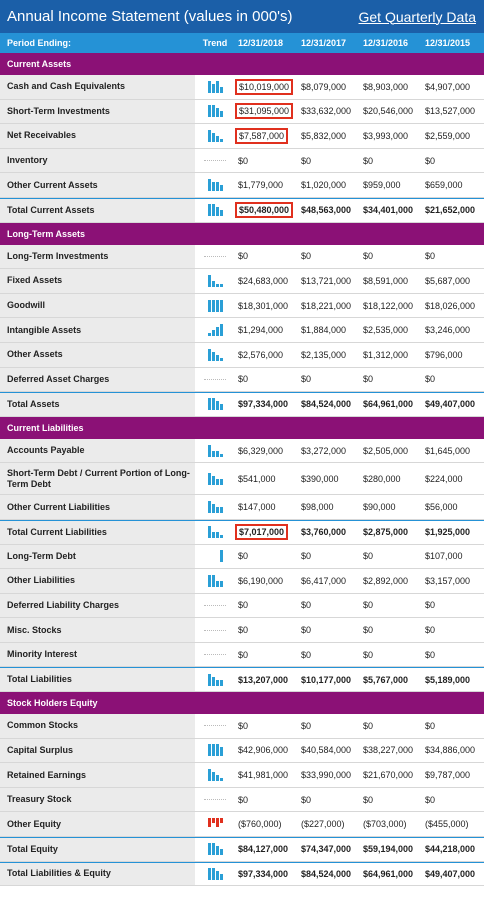 The height and width of the screenshot is (899, 486). I want to click on period-ending-header: Period Ending:, so click(39, 42).